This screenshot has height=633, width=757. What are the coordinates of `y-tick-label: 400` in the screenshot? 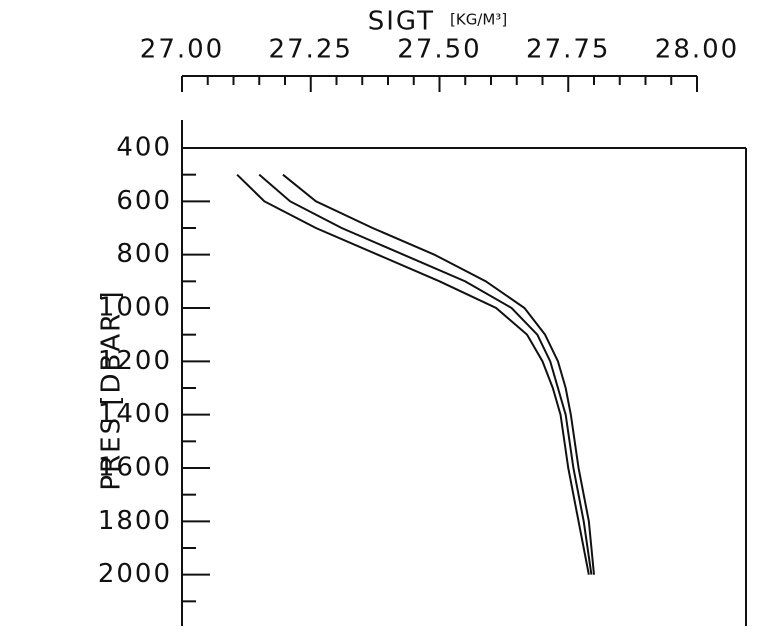 It's located at (144, 148).